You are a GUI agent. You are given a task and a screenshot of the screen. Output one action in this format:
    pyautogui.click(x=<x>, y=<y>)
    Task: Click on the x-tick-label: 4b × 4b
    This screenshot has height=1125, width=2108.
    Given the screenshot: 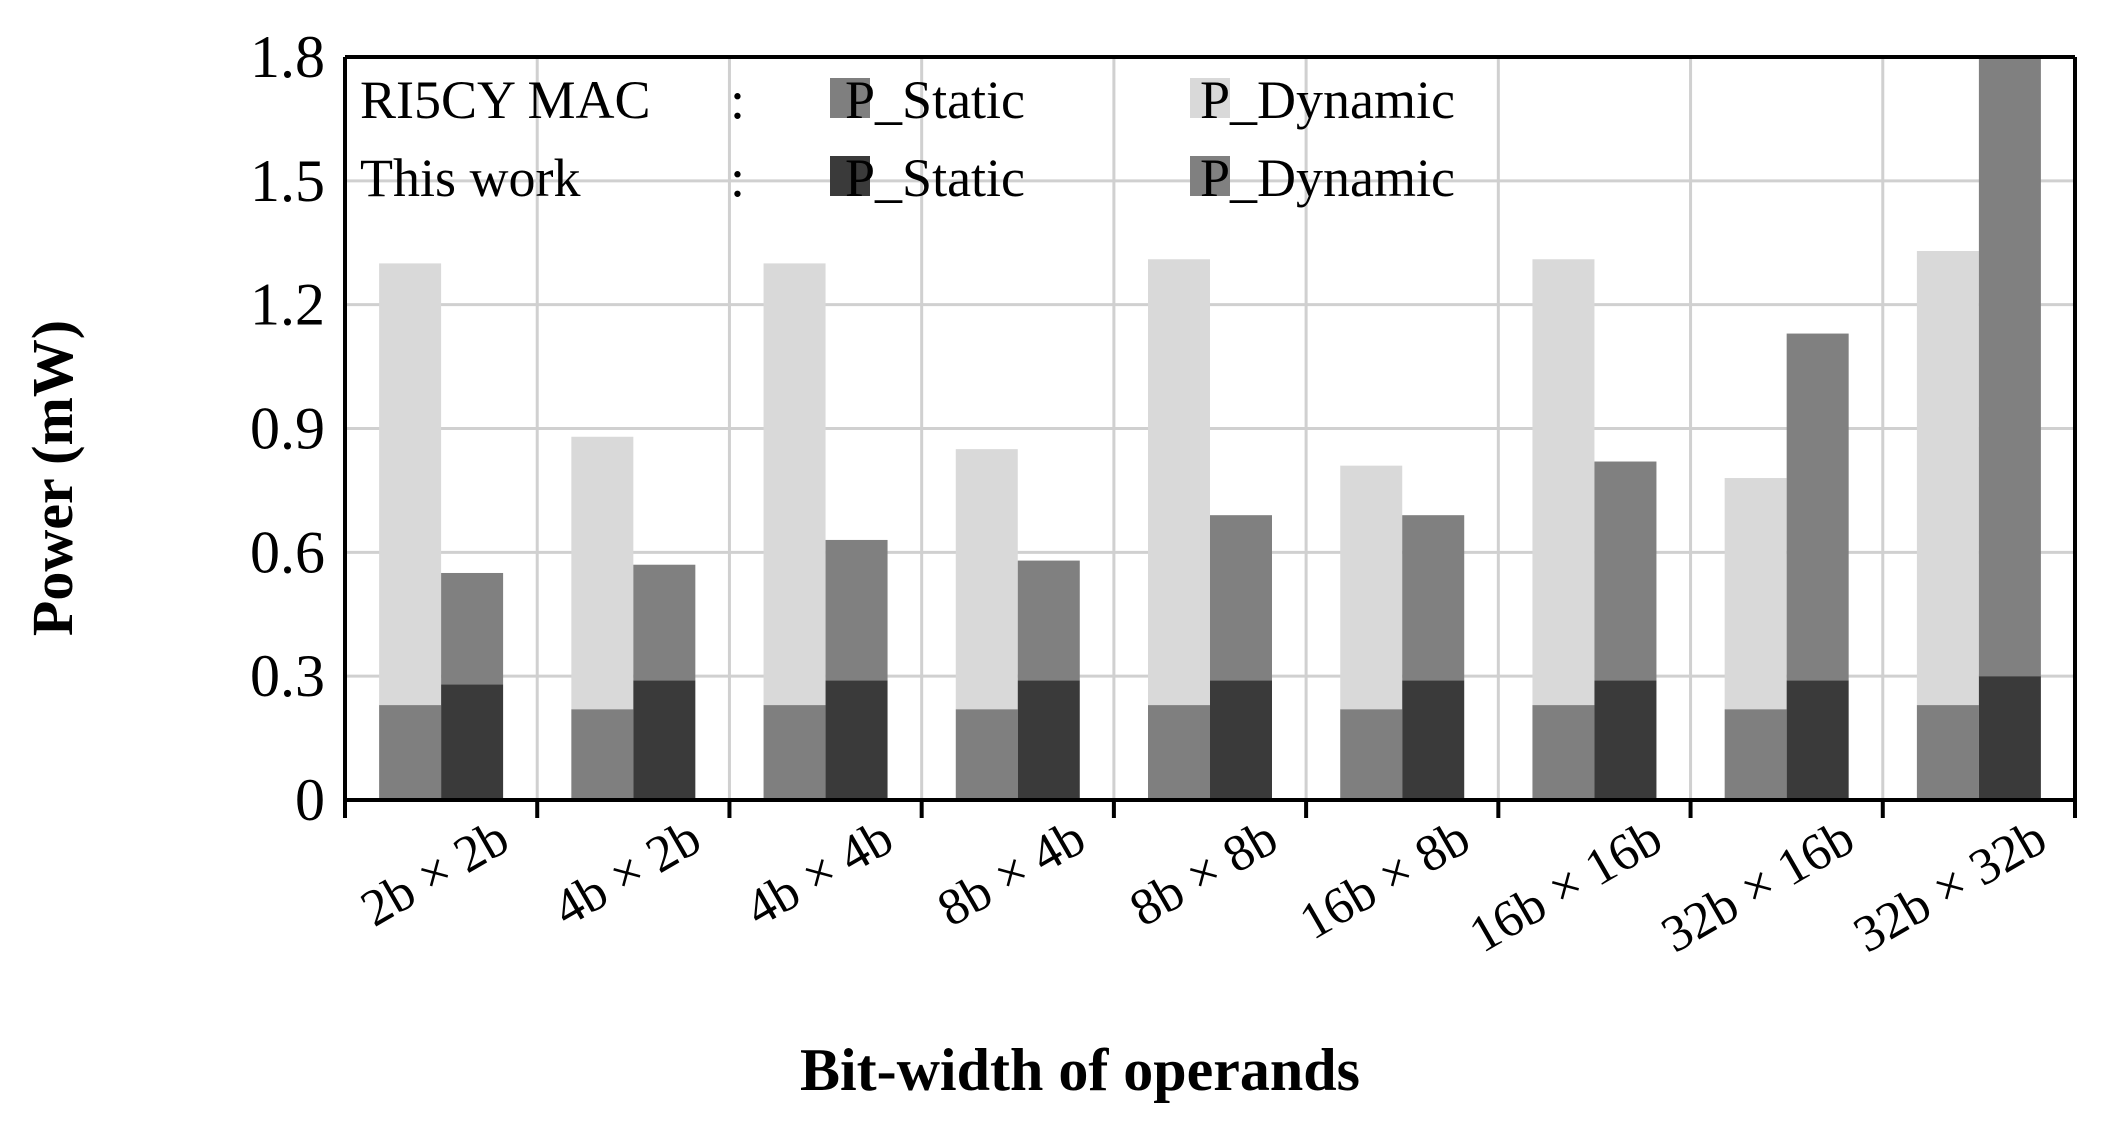 What is the action you would take?
    pyautogui.click(x=819, y=873)
    